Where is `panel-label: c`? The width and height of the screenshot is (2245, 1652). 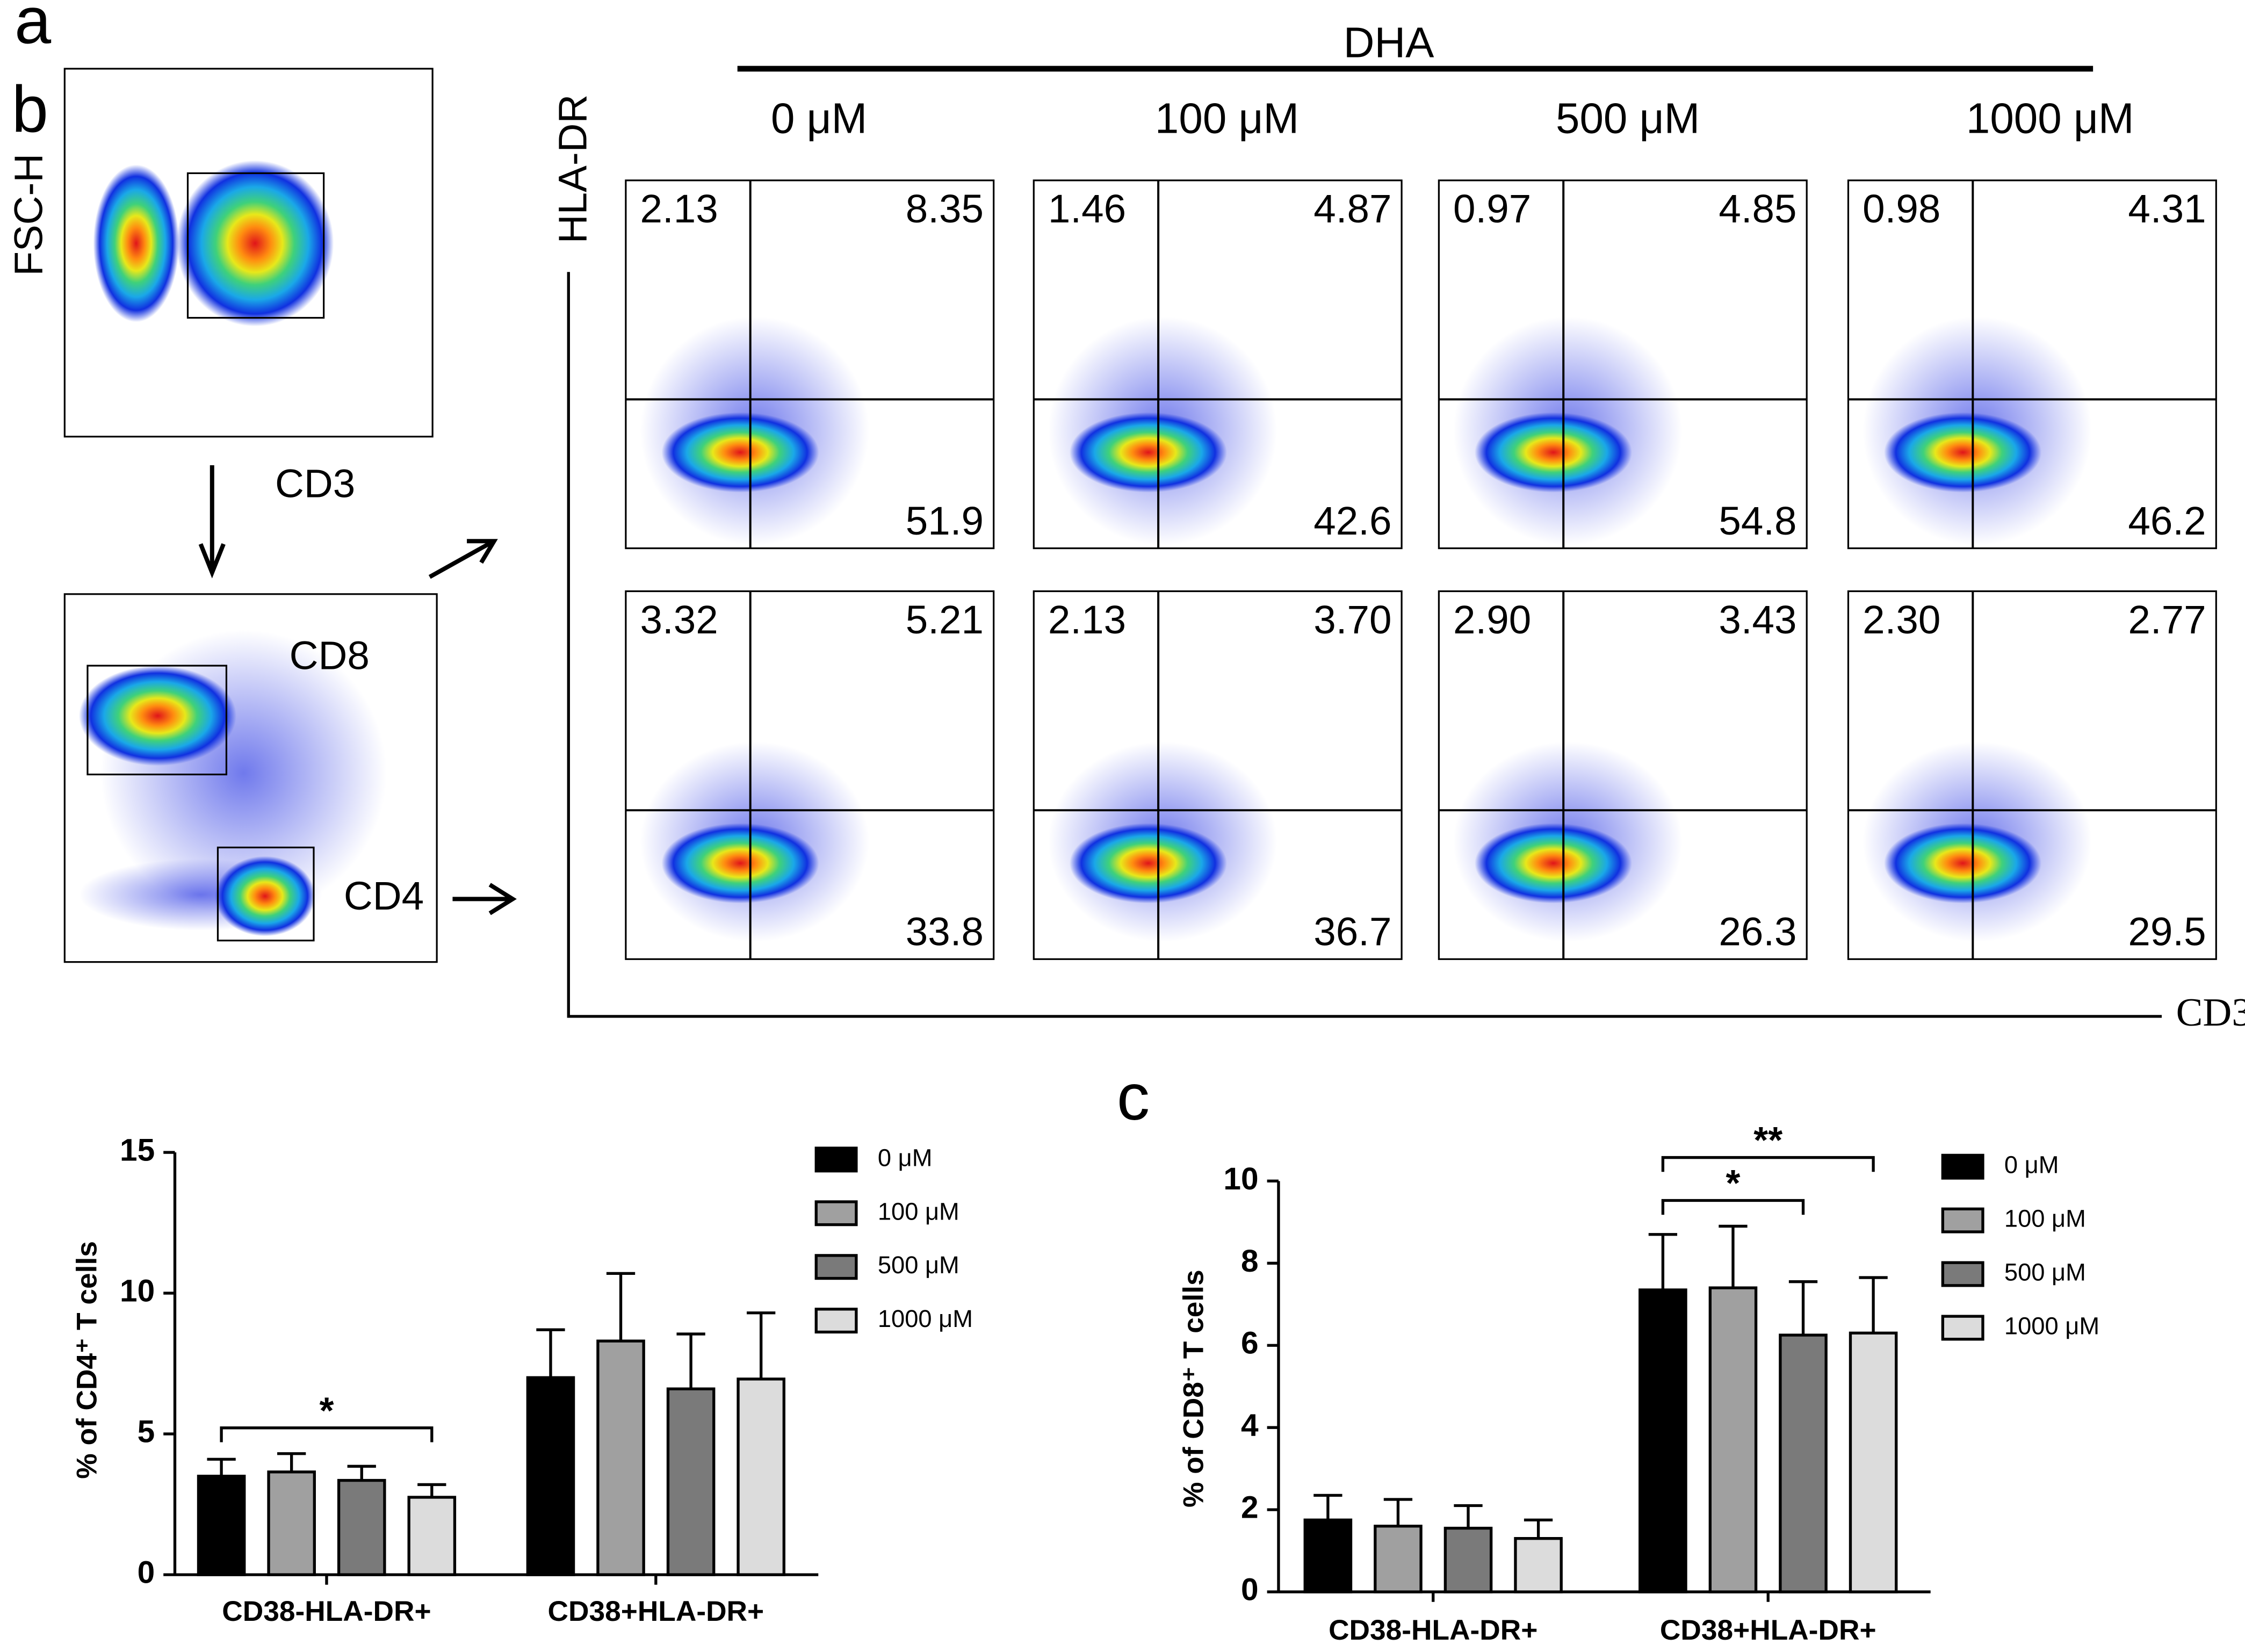
panel-label: c is located at coordinates (1134, 1097).